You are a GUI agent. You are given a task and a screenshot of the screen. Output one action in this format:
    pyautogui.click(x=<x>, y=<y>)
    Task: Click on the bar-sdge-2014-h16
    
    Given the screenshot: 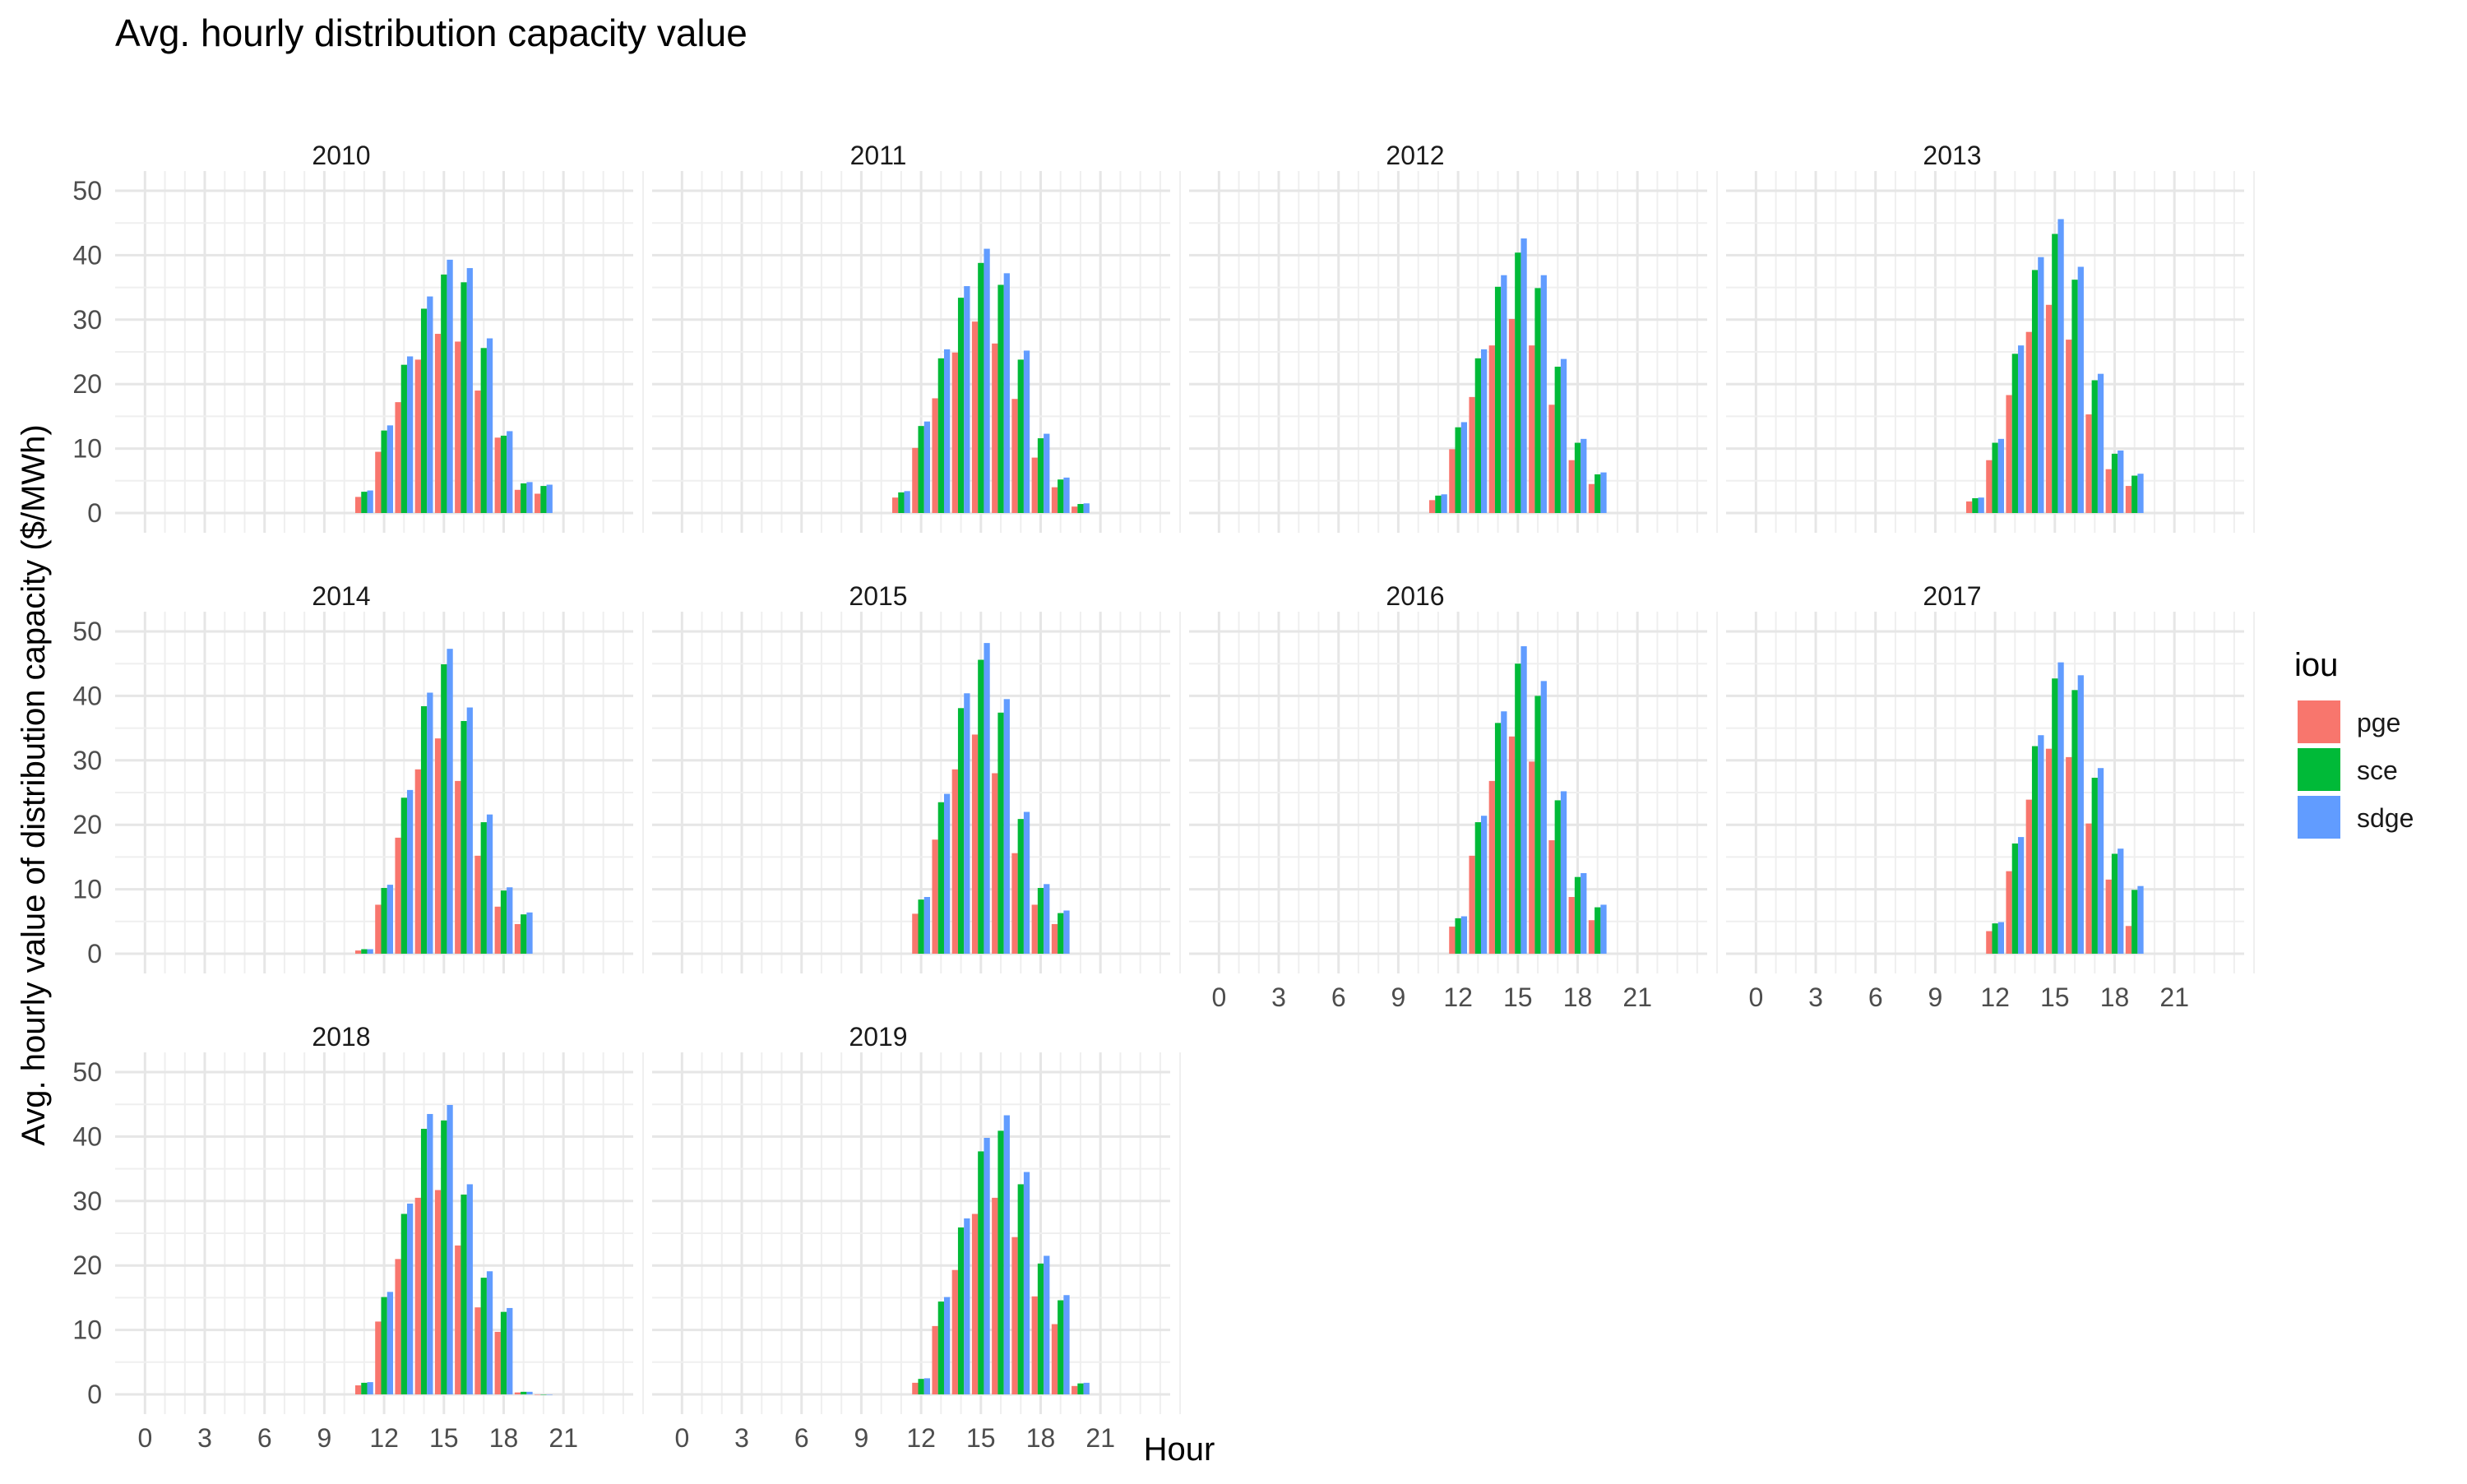 What is the action you would take?
    pyautogui.click(x=470, y=831)
    